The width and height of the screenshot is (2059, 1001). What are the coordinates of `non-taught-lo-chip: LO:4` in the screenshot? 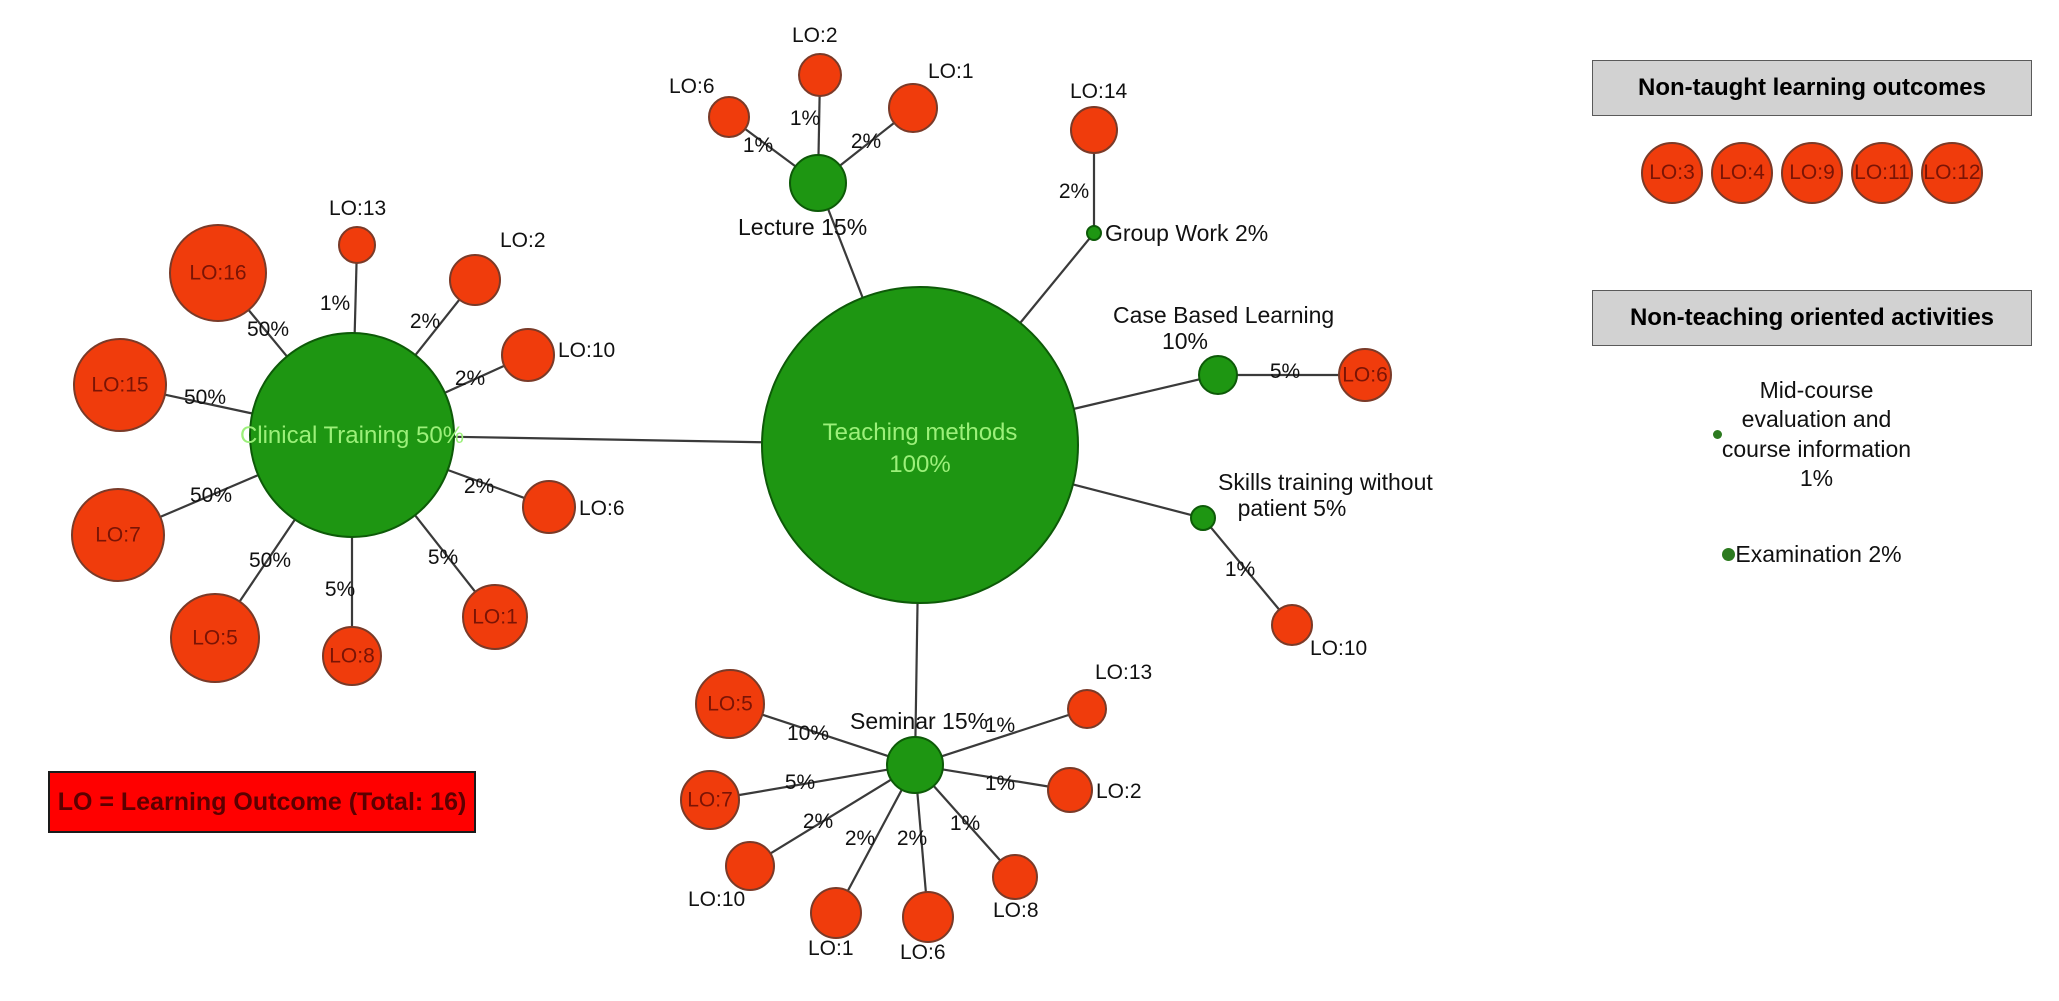 It's located at (1742, 173).